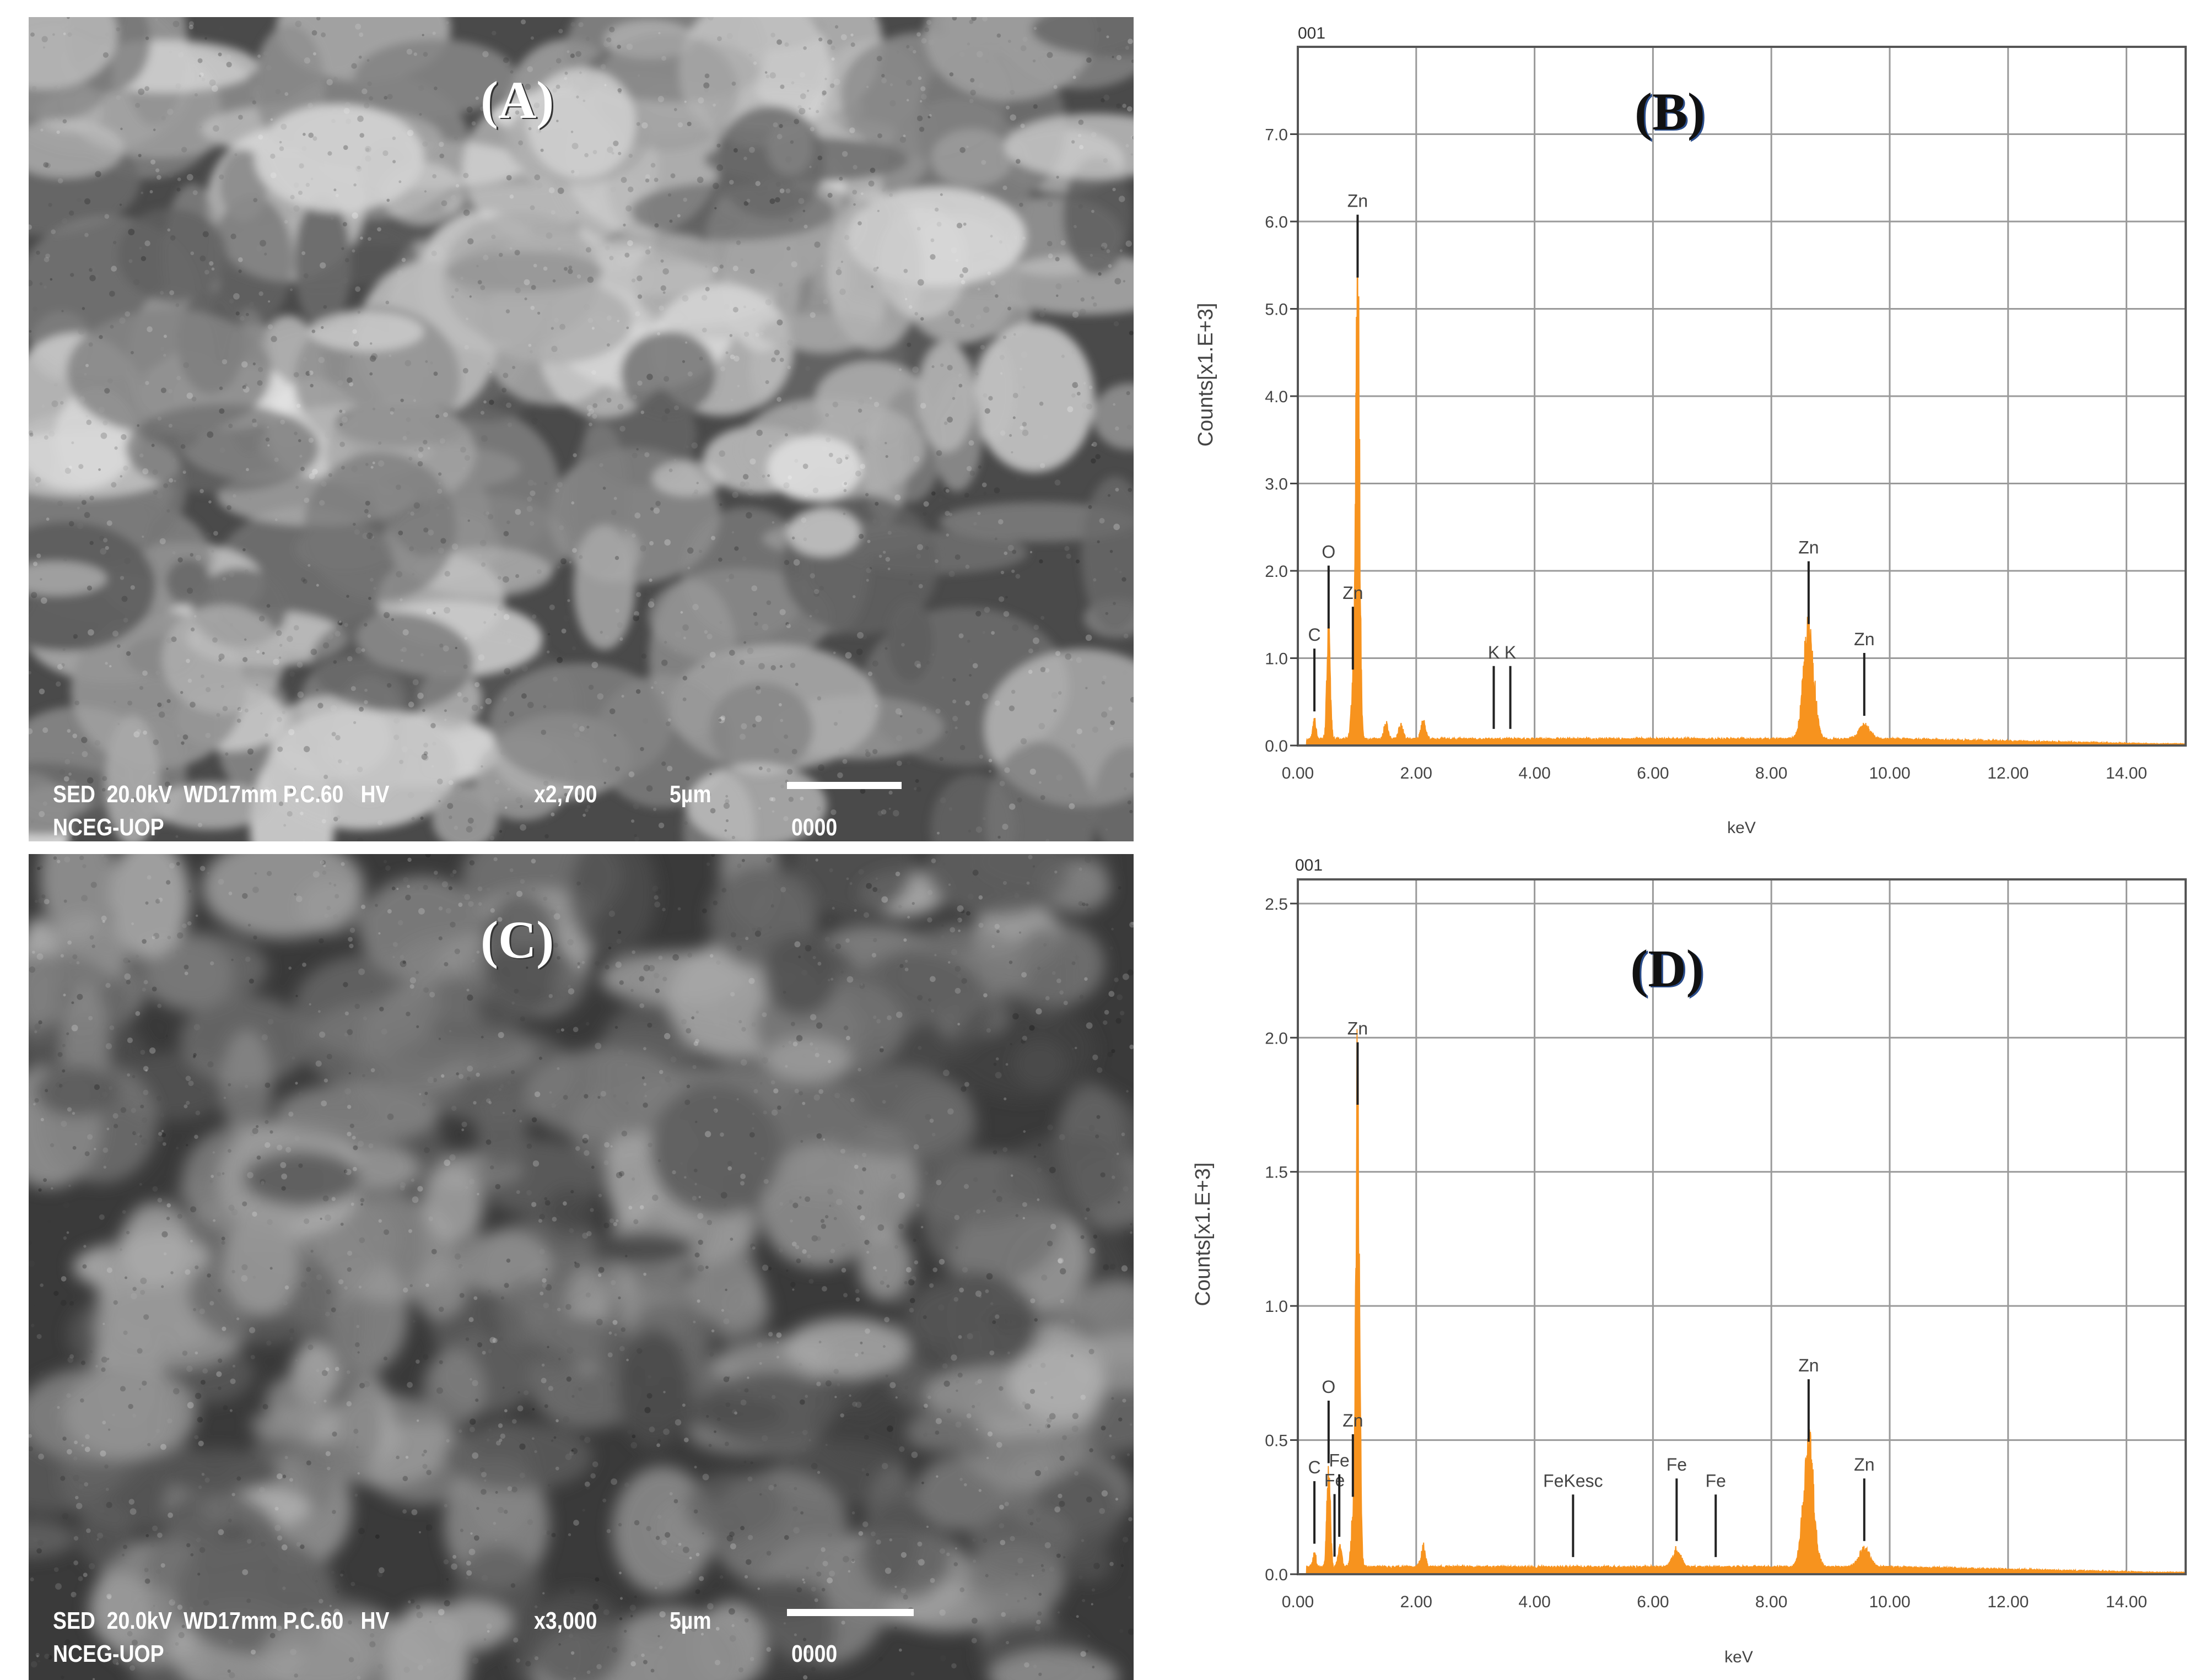 This screenshot has width=2211, height=1680. I want to click on peak-marker-label: Zn, so click(1808, 1365).